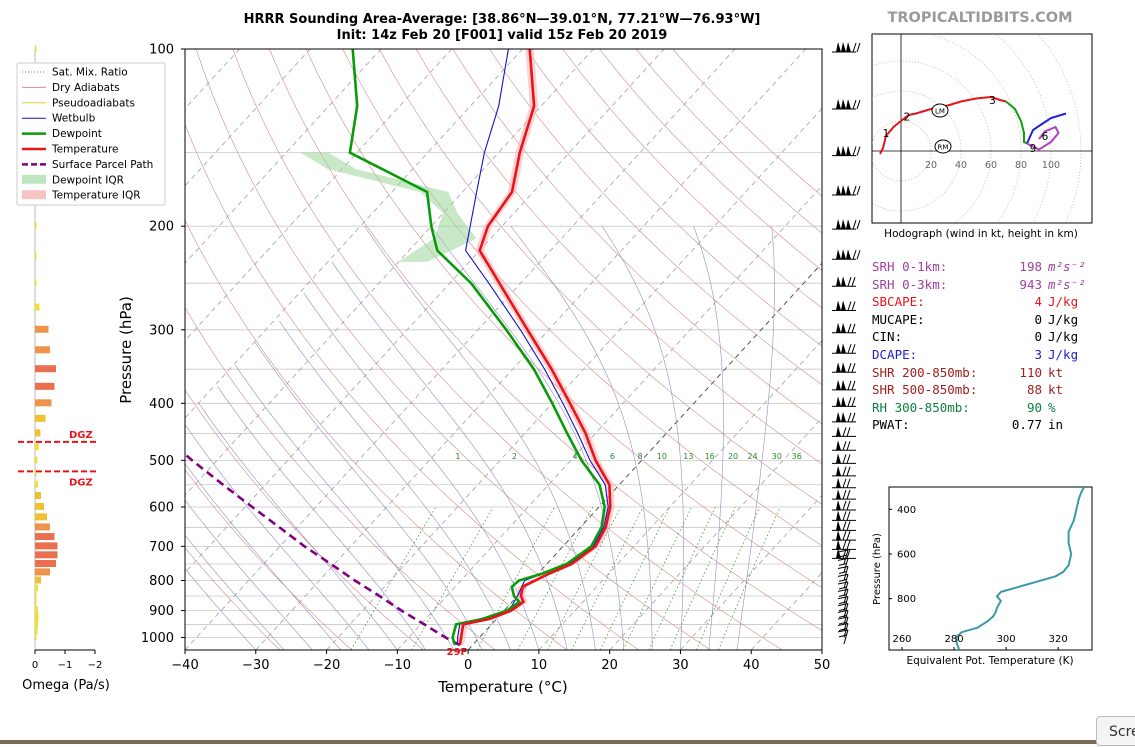 The image size is (1135, 747). I want to click on mixing-ratio-label: 8, so click(639, 456).